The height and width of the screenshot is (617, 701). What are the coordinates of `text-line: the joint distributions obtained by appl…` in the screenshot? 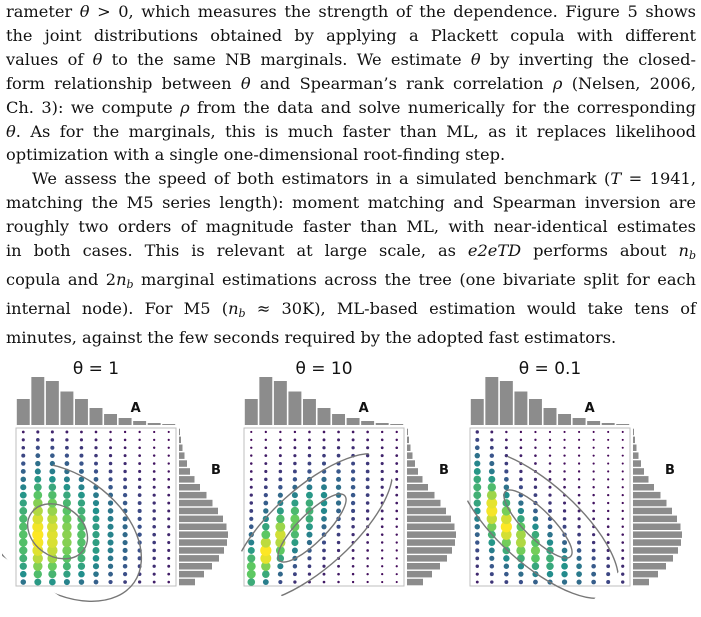 It's located at (351, 36).